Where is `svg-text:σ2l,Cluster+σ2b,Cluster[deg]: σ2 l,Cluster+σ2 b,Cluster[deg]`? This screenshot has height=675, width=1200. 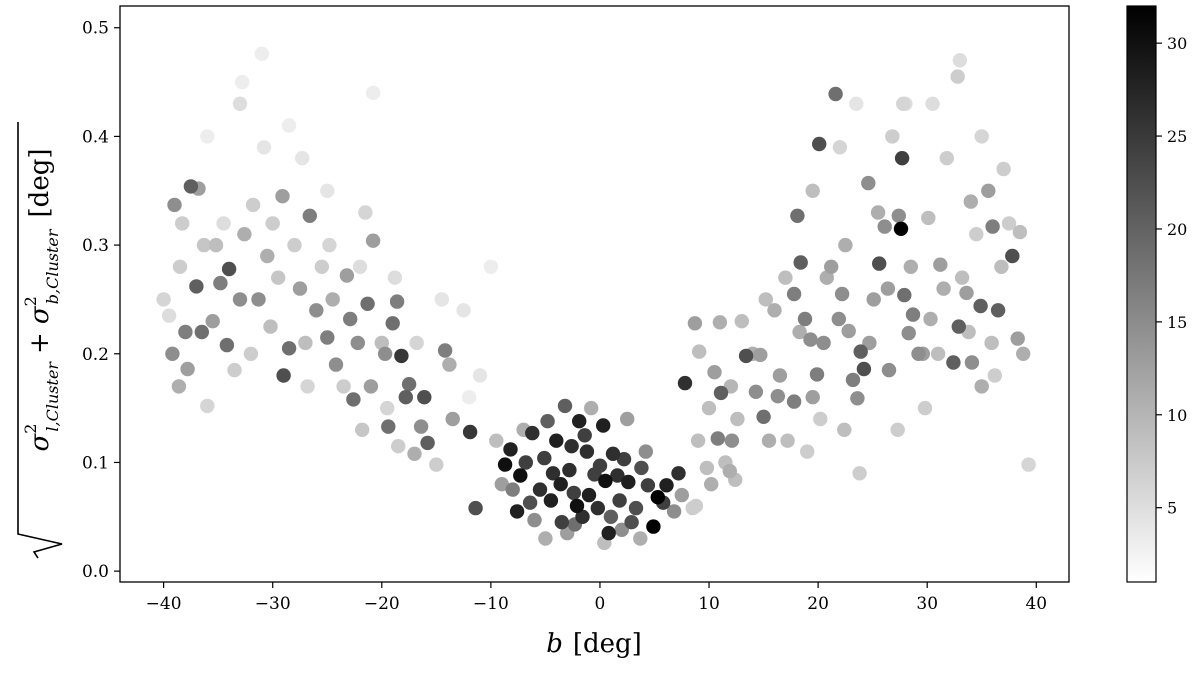 svg-text:σ2l,Cluster+σ2b,Cluster[deg]: σ2 l,Cluster+σ2 b,Cluster[deg] is located at coordinates (41, 299).